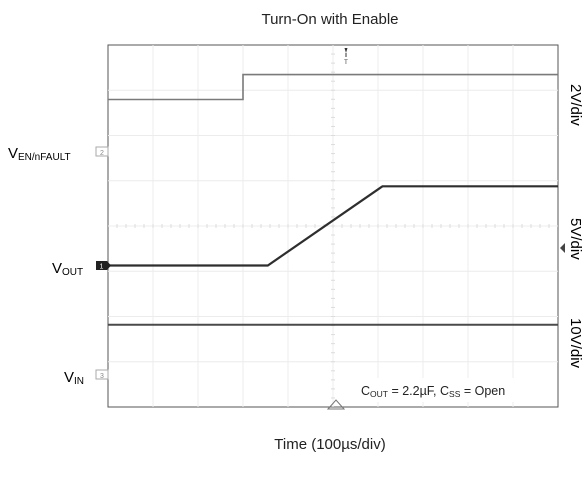 The image size is (588, 477). I want to click on chart-title: Turn-On with Enable, so click(329, 19).